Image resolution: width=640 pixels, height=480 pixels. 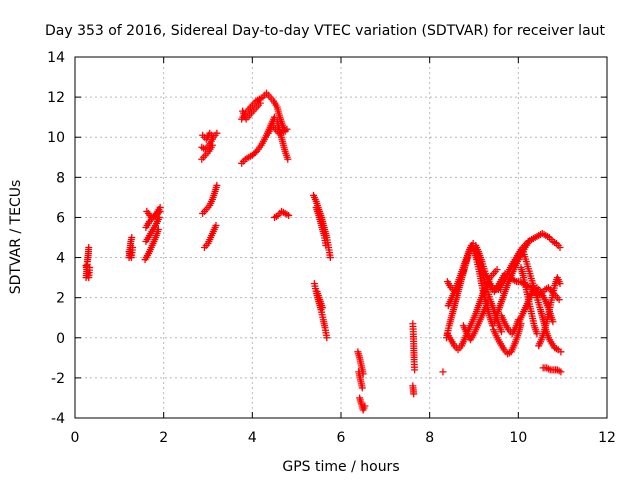 I want to click on x-tick-label: 12, so click(x=607, y=438).